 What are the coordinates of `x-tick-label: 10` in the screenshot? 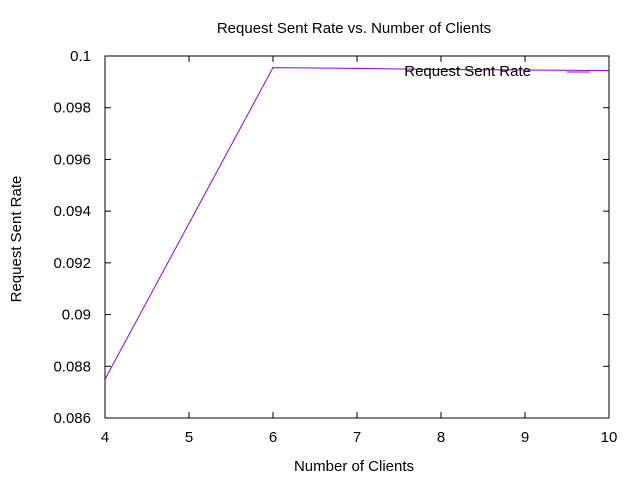 It's located at (609, 437).